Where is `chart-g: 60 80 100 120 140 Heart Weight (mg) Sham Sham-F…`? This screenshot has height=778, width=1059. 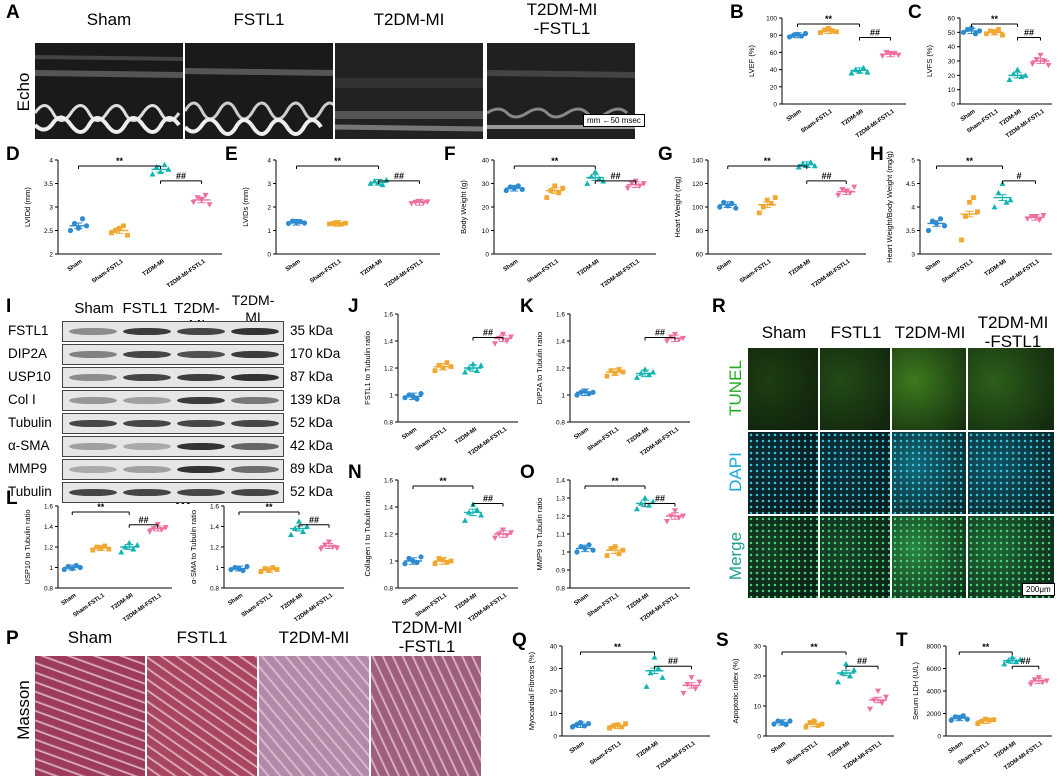
chart-g: 60 80 100 120 140 Heart Weight (mg) Sham Sham-F… is located at coordinates (769, 223).